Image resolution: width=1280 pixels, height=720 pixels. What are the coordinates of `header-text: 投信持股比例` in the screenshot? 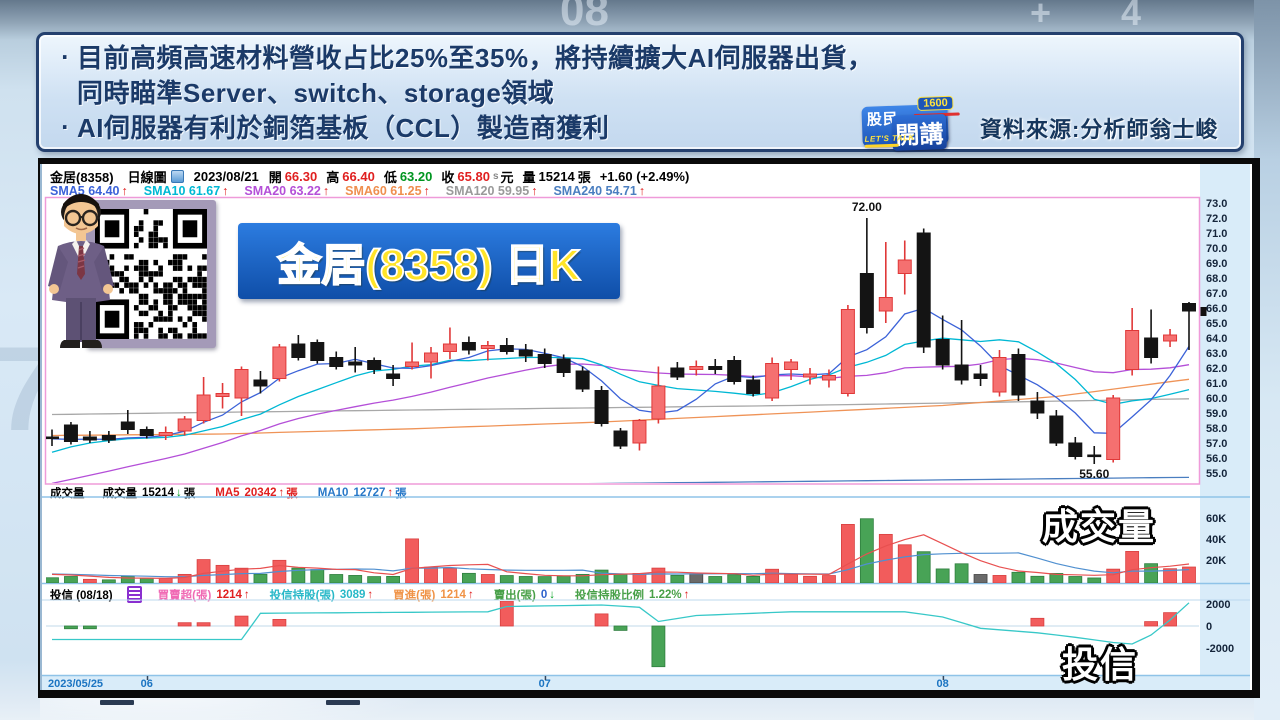 It's located at (610, 595).